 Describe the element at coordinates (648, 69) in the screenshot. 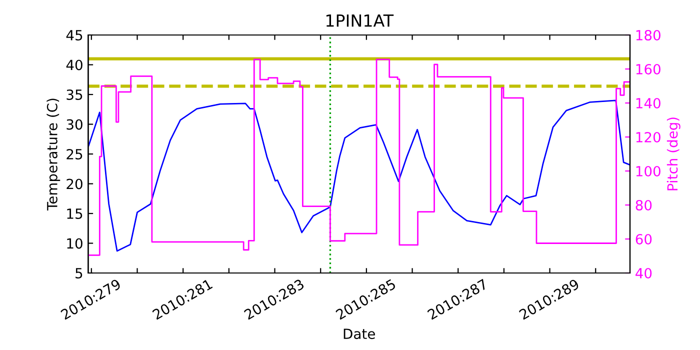

I see `y2-tick-label: 160` at that location.